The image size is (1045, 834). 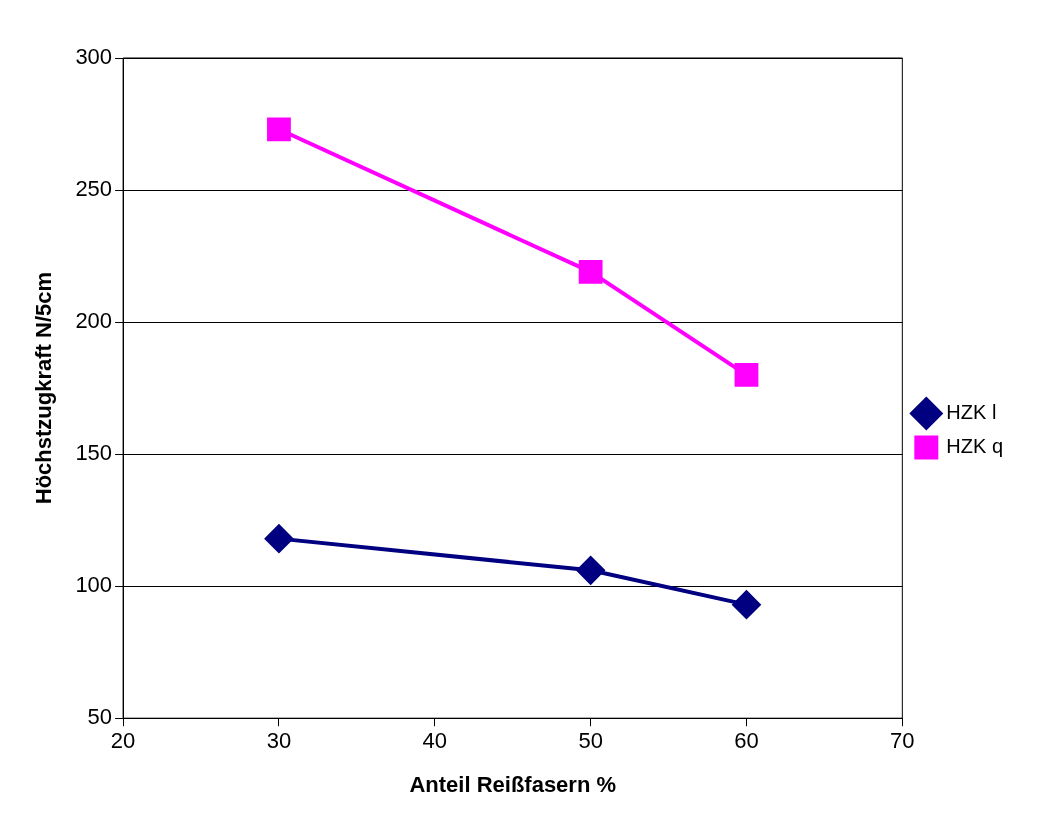 What do you see at coordinates (44, 388) in the screenshot?
I see `y-axis-title: Höchstzugkraft N/5cm` at bounding box center [44, 388].